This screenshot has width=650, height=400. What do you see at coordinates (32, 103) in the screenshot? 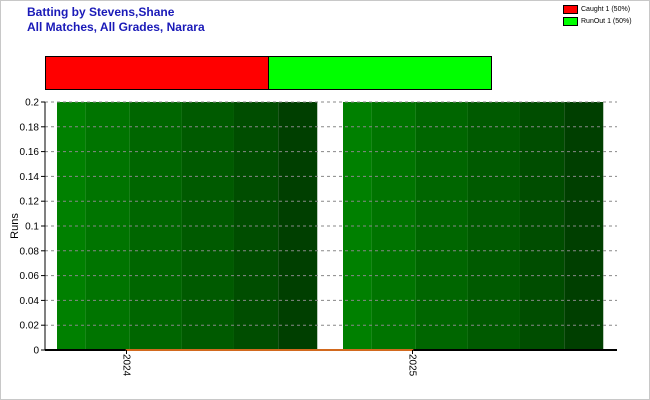
I see `y-tick-label-10: 0.2` at bounding box center [32, 103].